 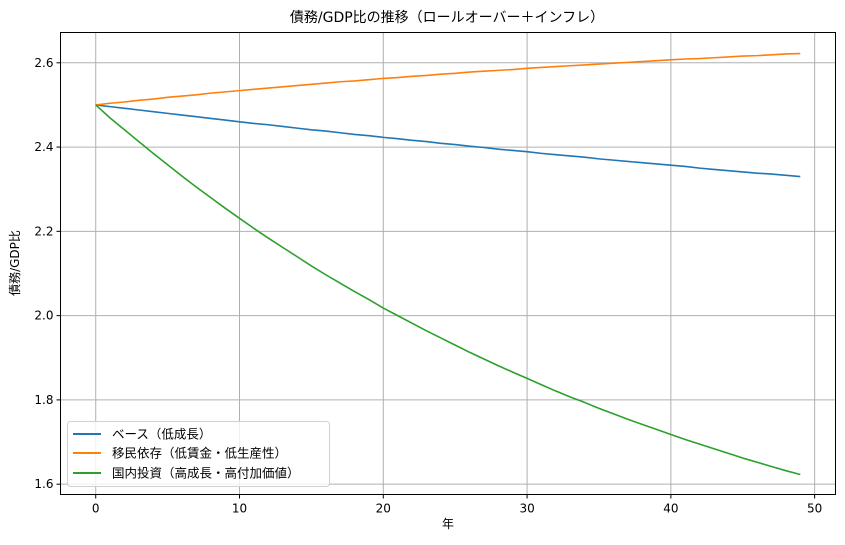 I want to click on legend-item-domestic-investment: 国内投資（高成長・高付加価値）, so click(x=186, y=473).